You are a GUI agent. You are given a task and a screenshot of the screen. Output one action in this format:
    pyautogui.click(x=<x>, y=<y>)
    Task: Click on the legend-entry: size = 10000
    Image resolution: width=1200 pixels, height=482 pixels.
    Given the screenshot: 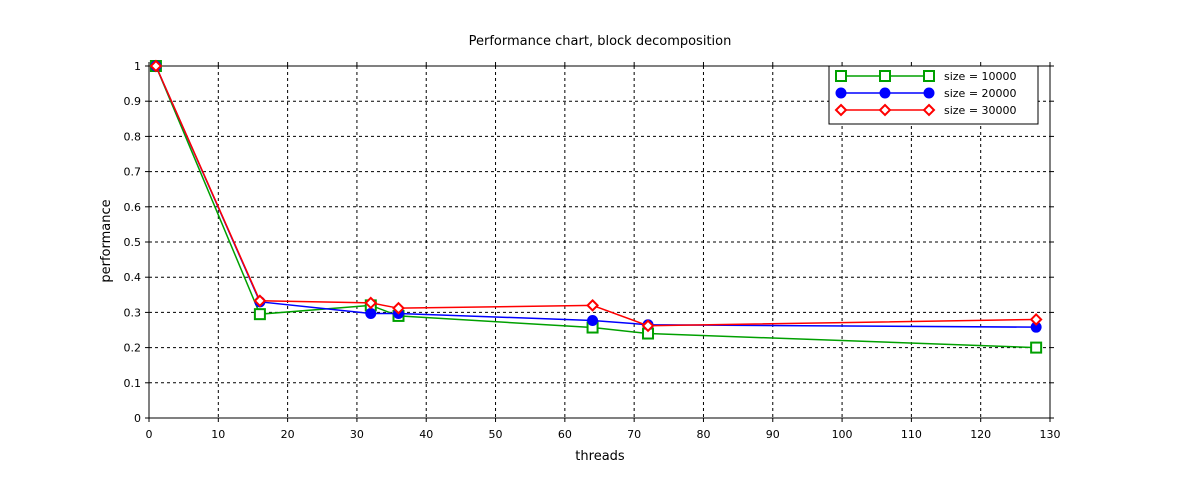 What is the action you would take?
    pyautogui.click(x=926, y=76)
    